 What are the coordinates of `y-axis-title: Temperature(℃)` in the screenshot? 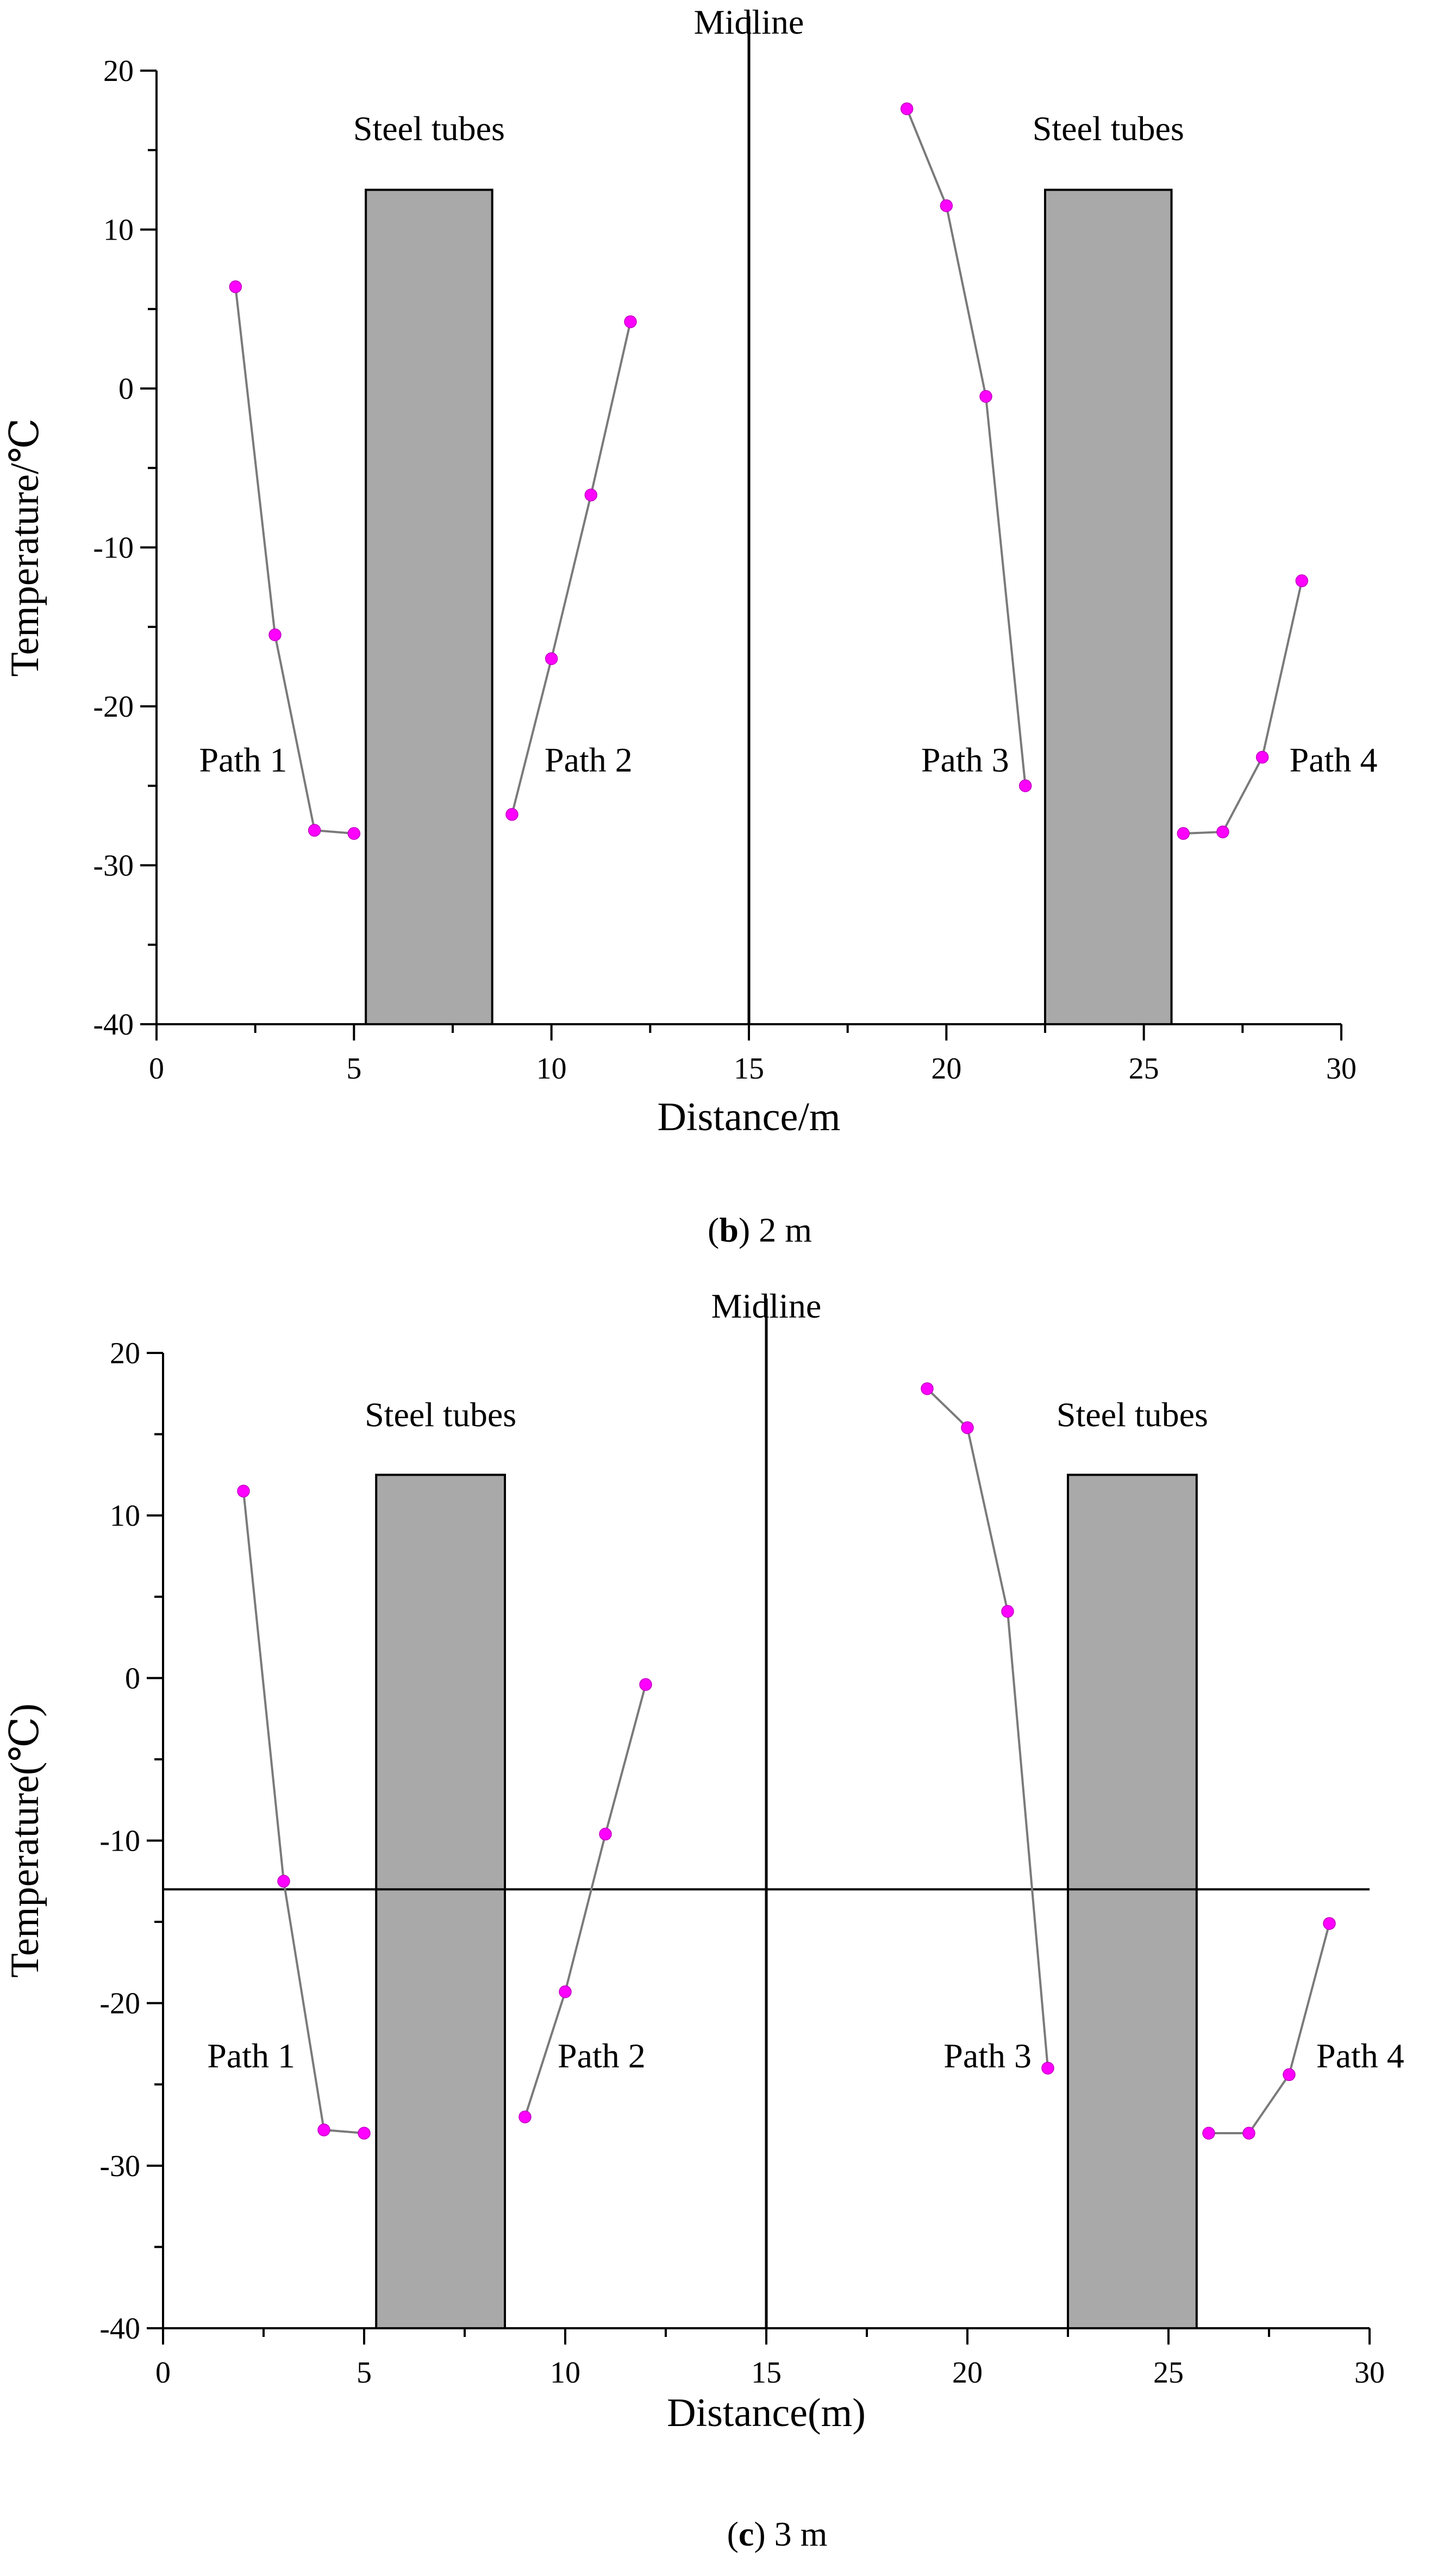 It's located at (25, 1840).